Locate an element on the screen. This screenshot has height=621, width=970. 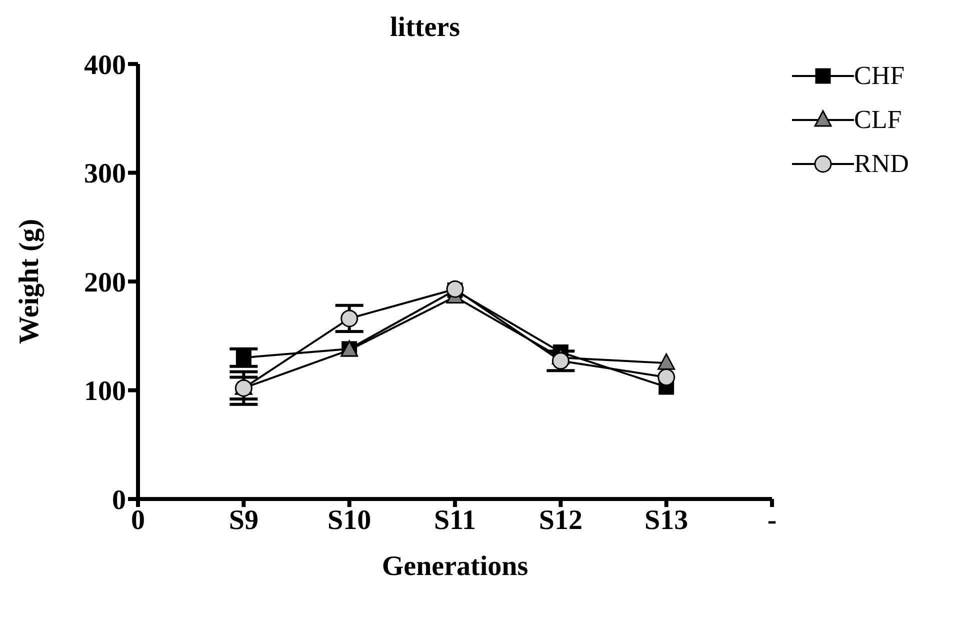
x-tick-label: S9 is located at coordinates (243, 520).